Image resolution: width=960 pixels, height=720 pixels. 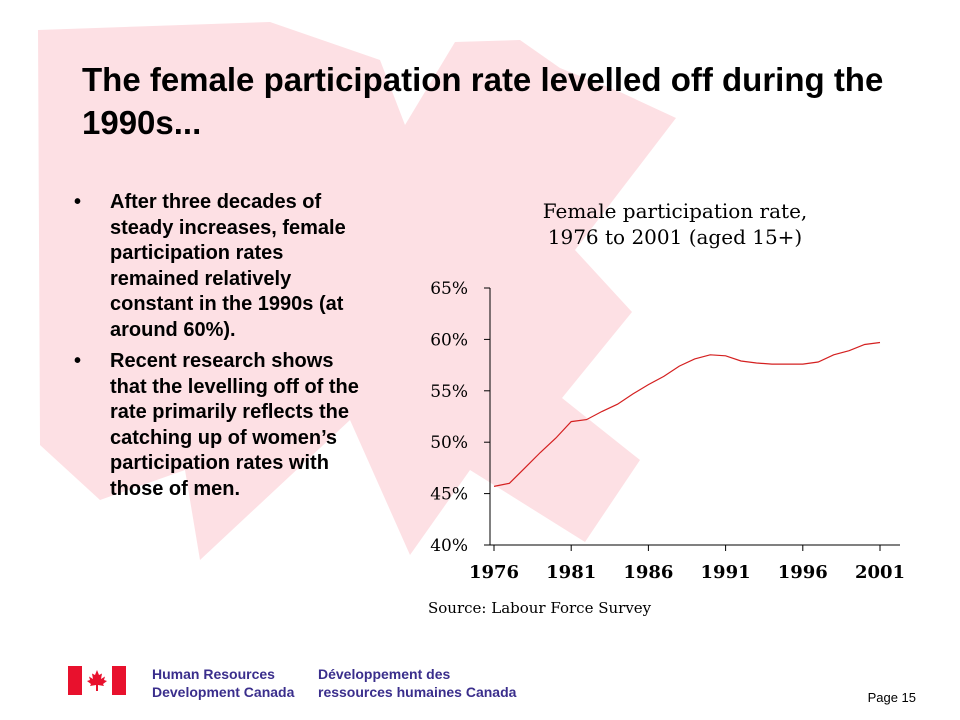 I want to click on dept-french-line: Développement des, so click(x=384, y=674).